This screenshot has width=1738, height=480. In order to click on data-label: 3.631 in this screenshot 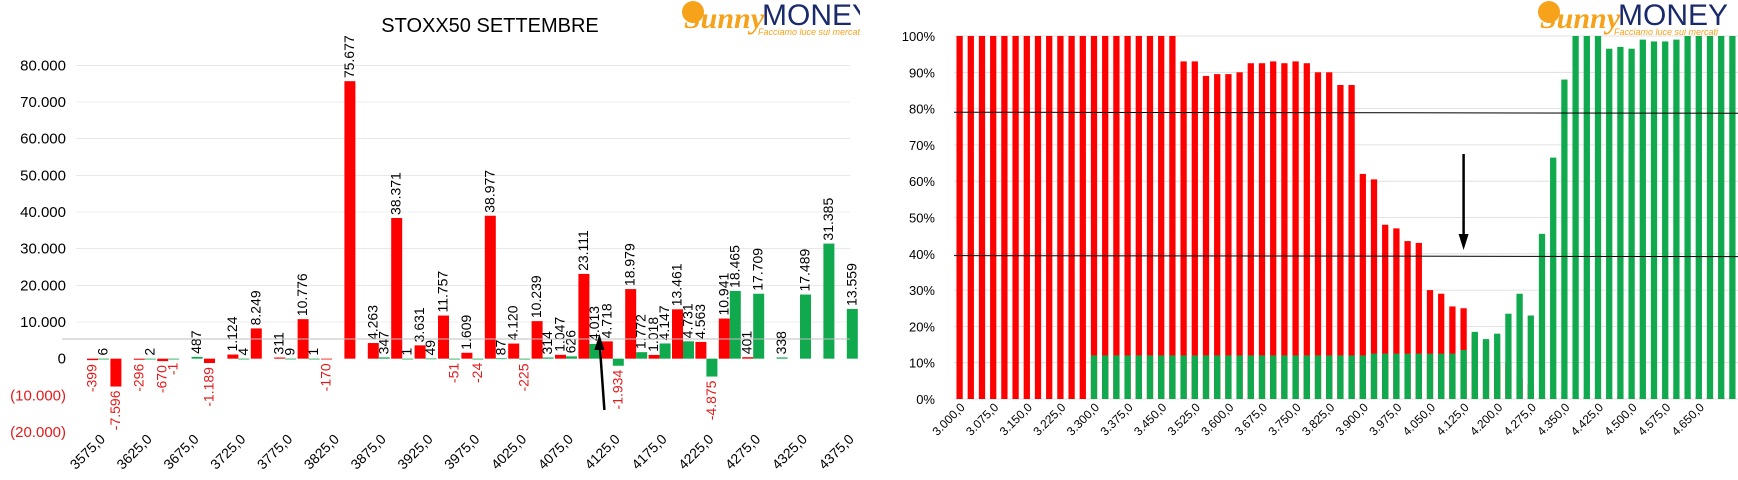, I will do `click(419, 324)`.